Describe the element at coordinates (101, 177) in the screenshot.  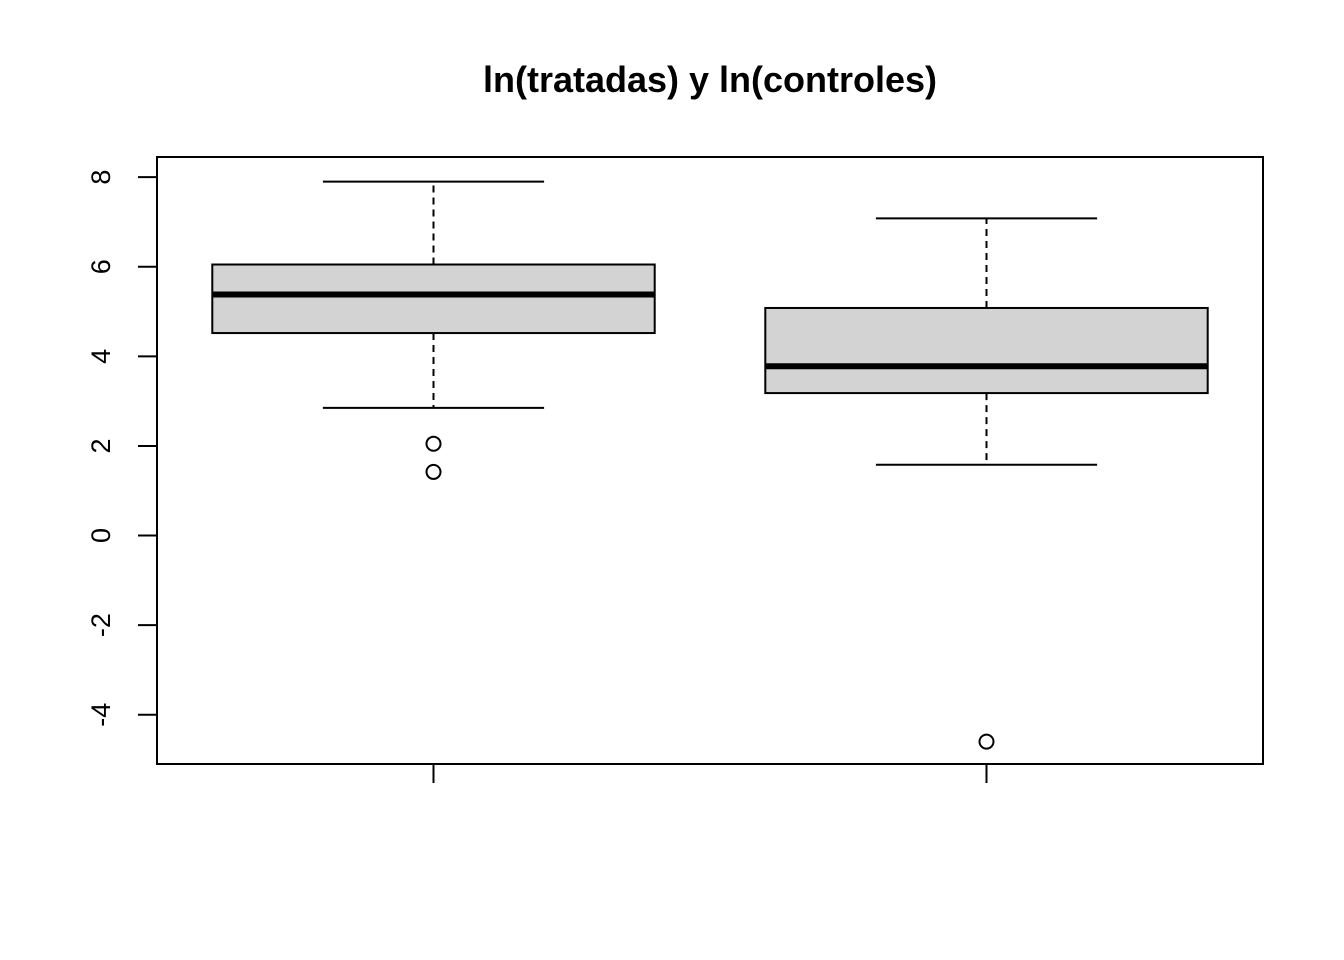
I see `y-tick-label: 8` at that location.